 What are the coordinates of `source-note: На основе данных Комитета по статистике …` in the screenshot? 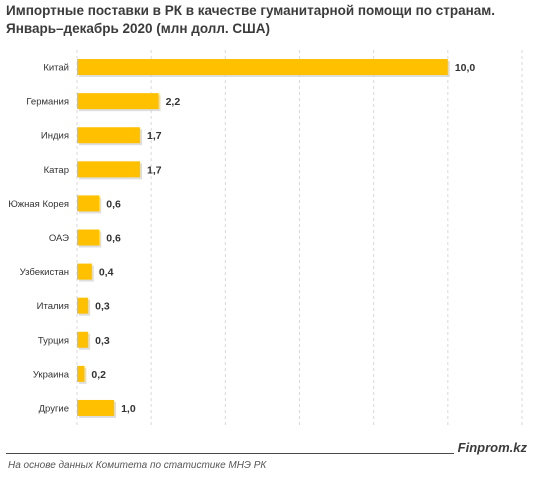 It's located at (137, 465).